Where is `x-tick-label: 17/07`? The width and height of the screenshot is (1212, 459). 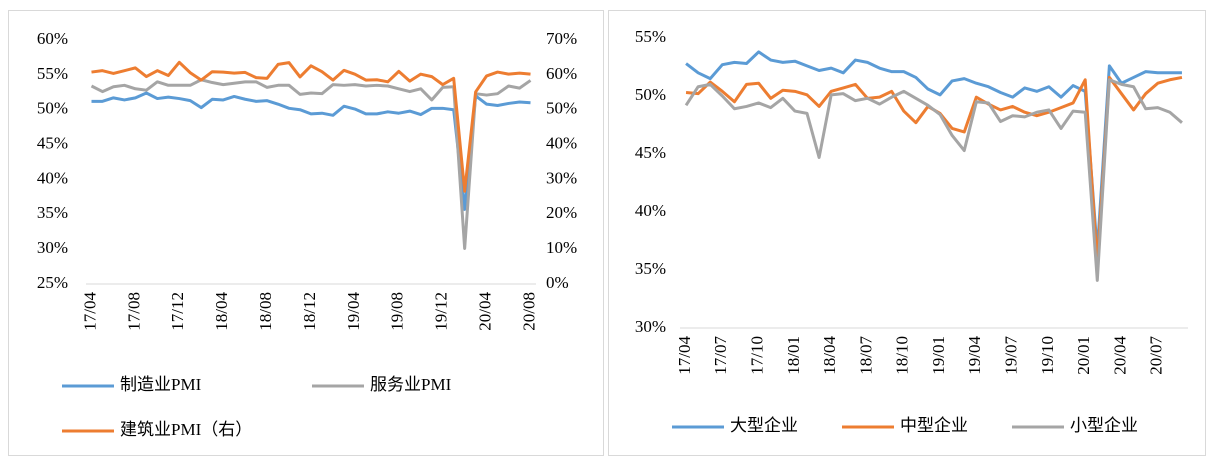 x-tick-label: 17/07 is located at coordinates (720, 355).